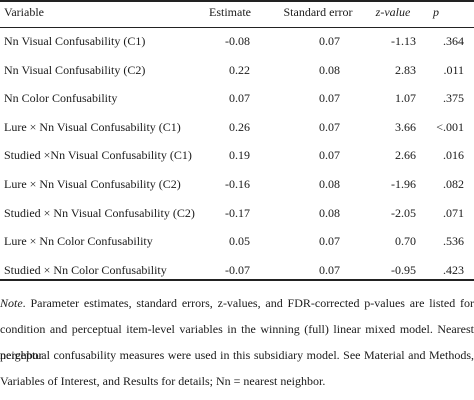 The width and height of the screenshot is (474, 400). What do you see at coordinates (237, 213) in the screenshot?
I see `row-estimate: -0.17` at bounding box center [237, 213].